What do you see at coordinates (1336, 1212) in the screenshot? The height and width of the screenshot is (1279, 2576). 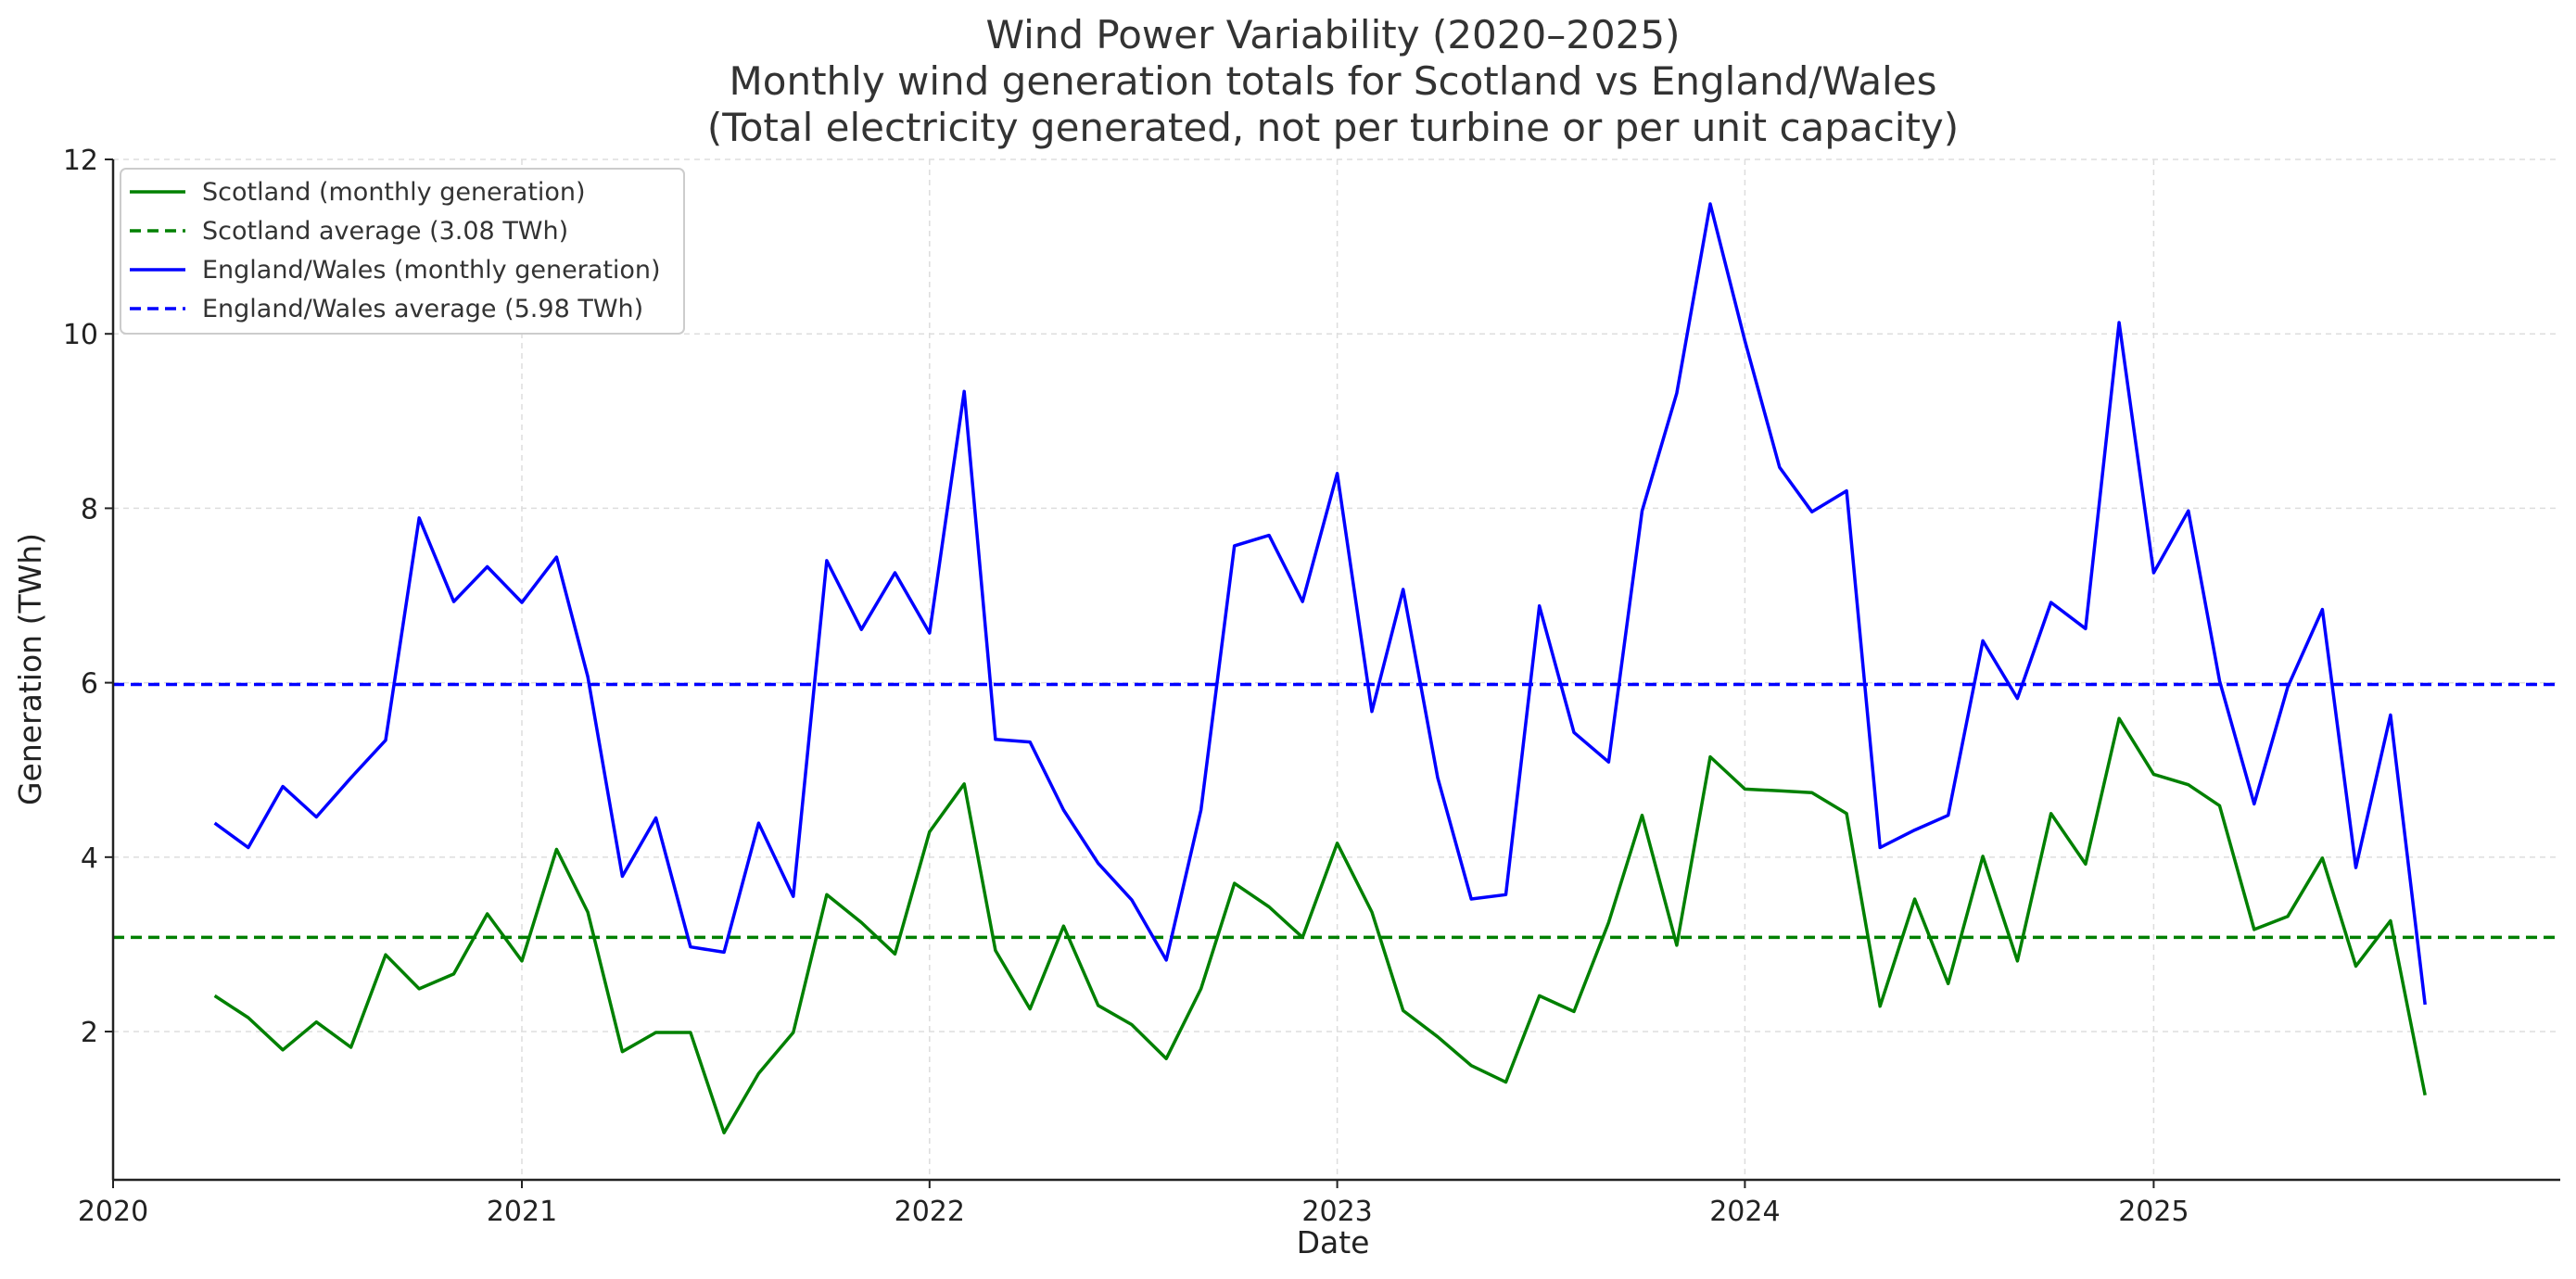 I see `x-tick-label: 2023` at bounding box center [1336, 1212].